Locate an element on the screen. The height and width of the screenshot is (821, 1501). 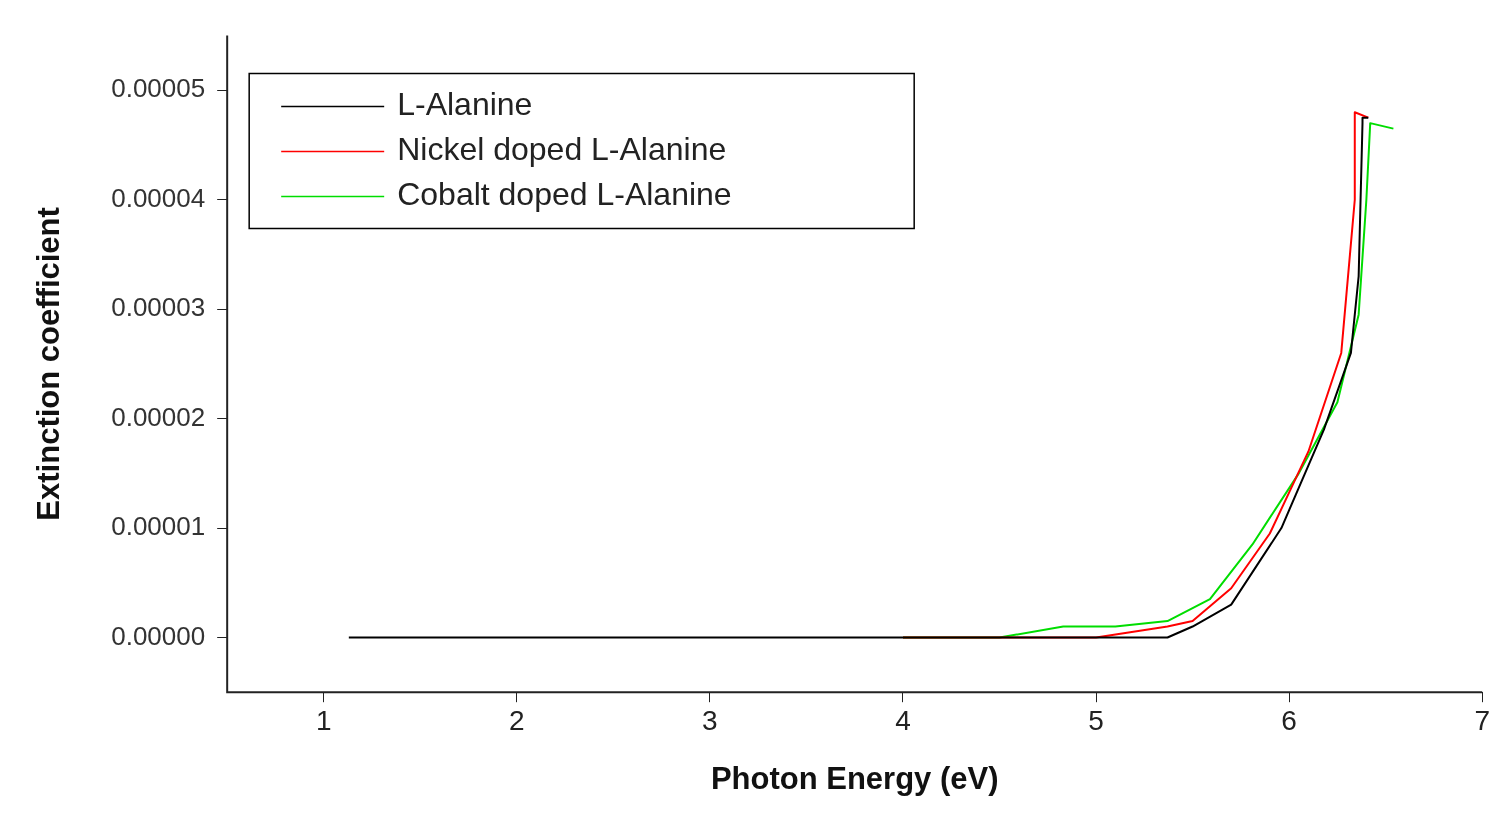
y-tick-label: 0.00002 is located at coordinates (158, 416).